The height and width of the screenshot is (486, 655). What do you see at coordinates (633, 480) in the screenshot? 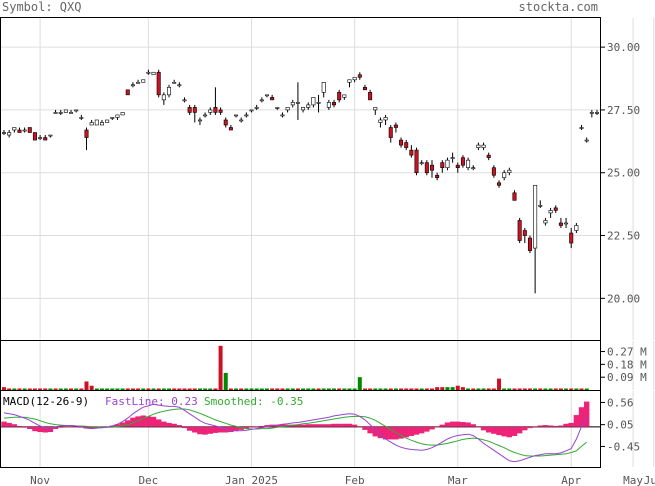
I see `x-tick-label: May` at bounding box center [633, 480].